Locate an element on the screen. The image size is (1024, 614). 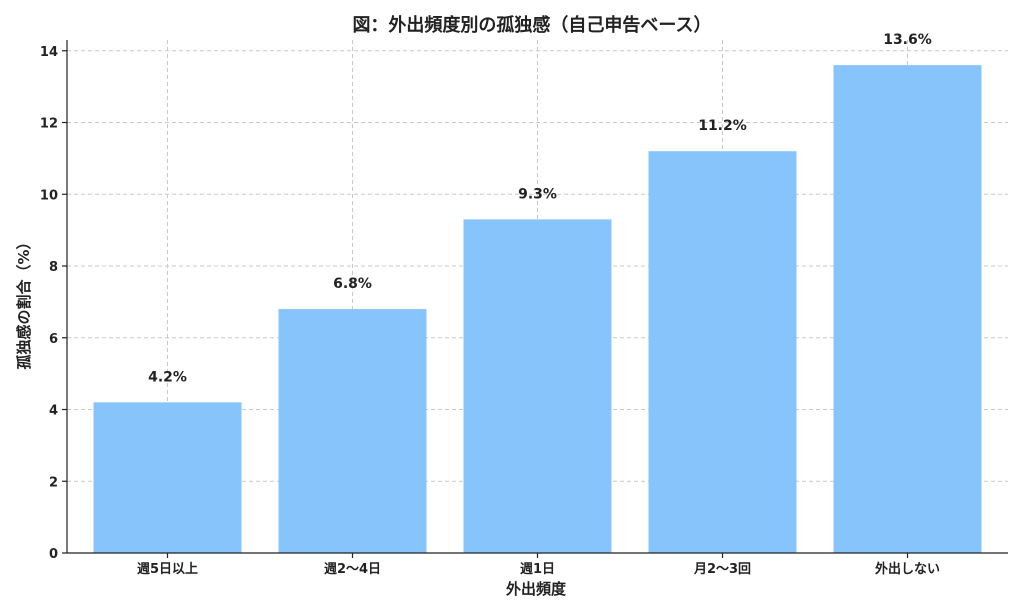
bar-value-label: 13.6% is located at coordinates (907, 40).